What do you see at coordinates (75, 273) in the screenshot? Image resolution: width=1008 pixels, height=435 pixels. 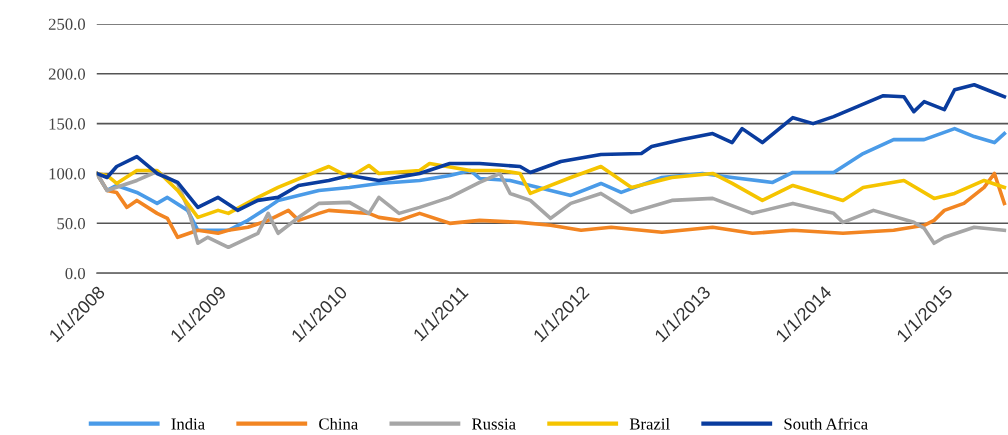 I see `y-tick-label: 0.0` at bounding box center [75, 273].